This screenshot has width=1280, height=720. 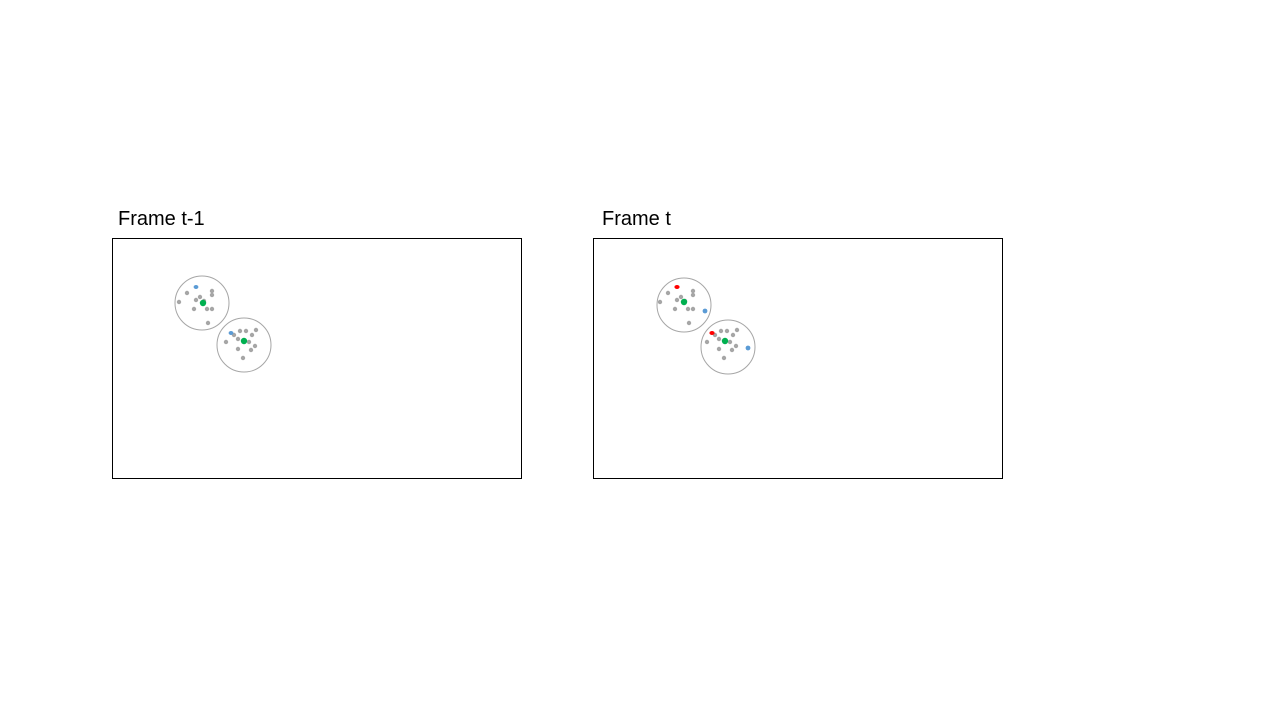 I want to click on frame-prev-box, so click(x=317, y=358).